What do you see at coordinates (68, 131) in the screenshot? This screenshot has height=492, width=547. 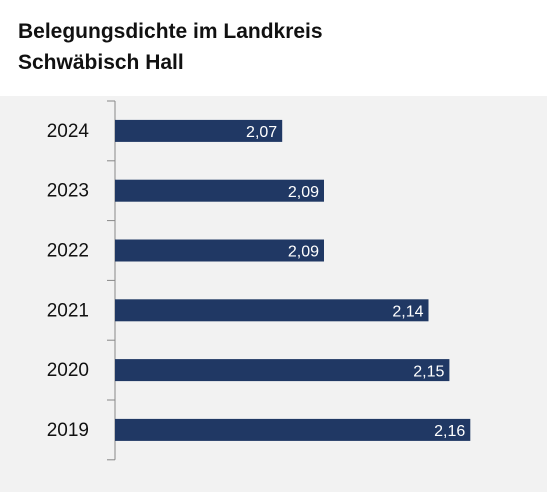 I see `y-tick-label: 2024` at bounding box center [68, 131].